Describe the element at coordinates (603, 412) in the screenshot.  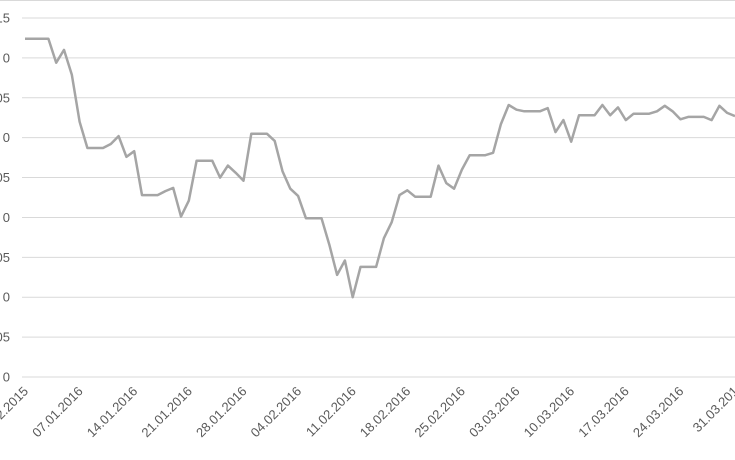
I see `x-tick-label: 17.03.2016` at that location.